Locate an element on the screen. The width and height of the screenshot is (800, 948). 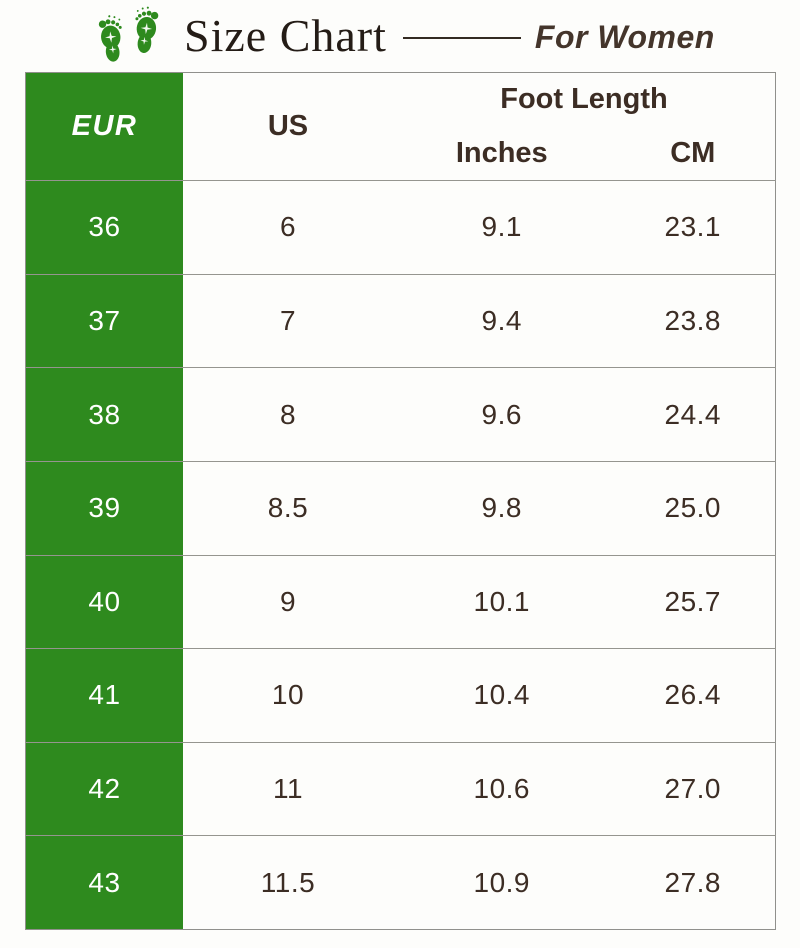
col-header-us: US is located at coordinates (288, 126).